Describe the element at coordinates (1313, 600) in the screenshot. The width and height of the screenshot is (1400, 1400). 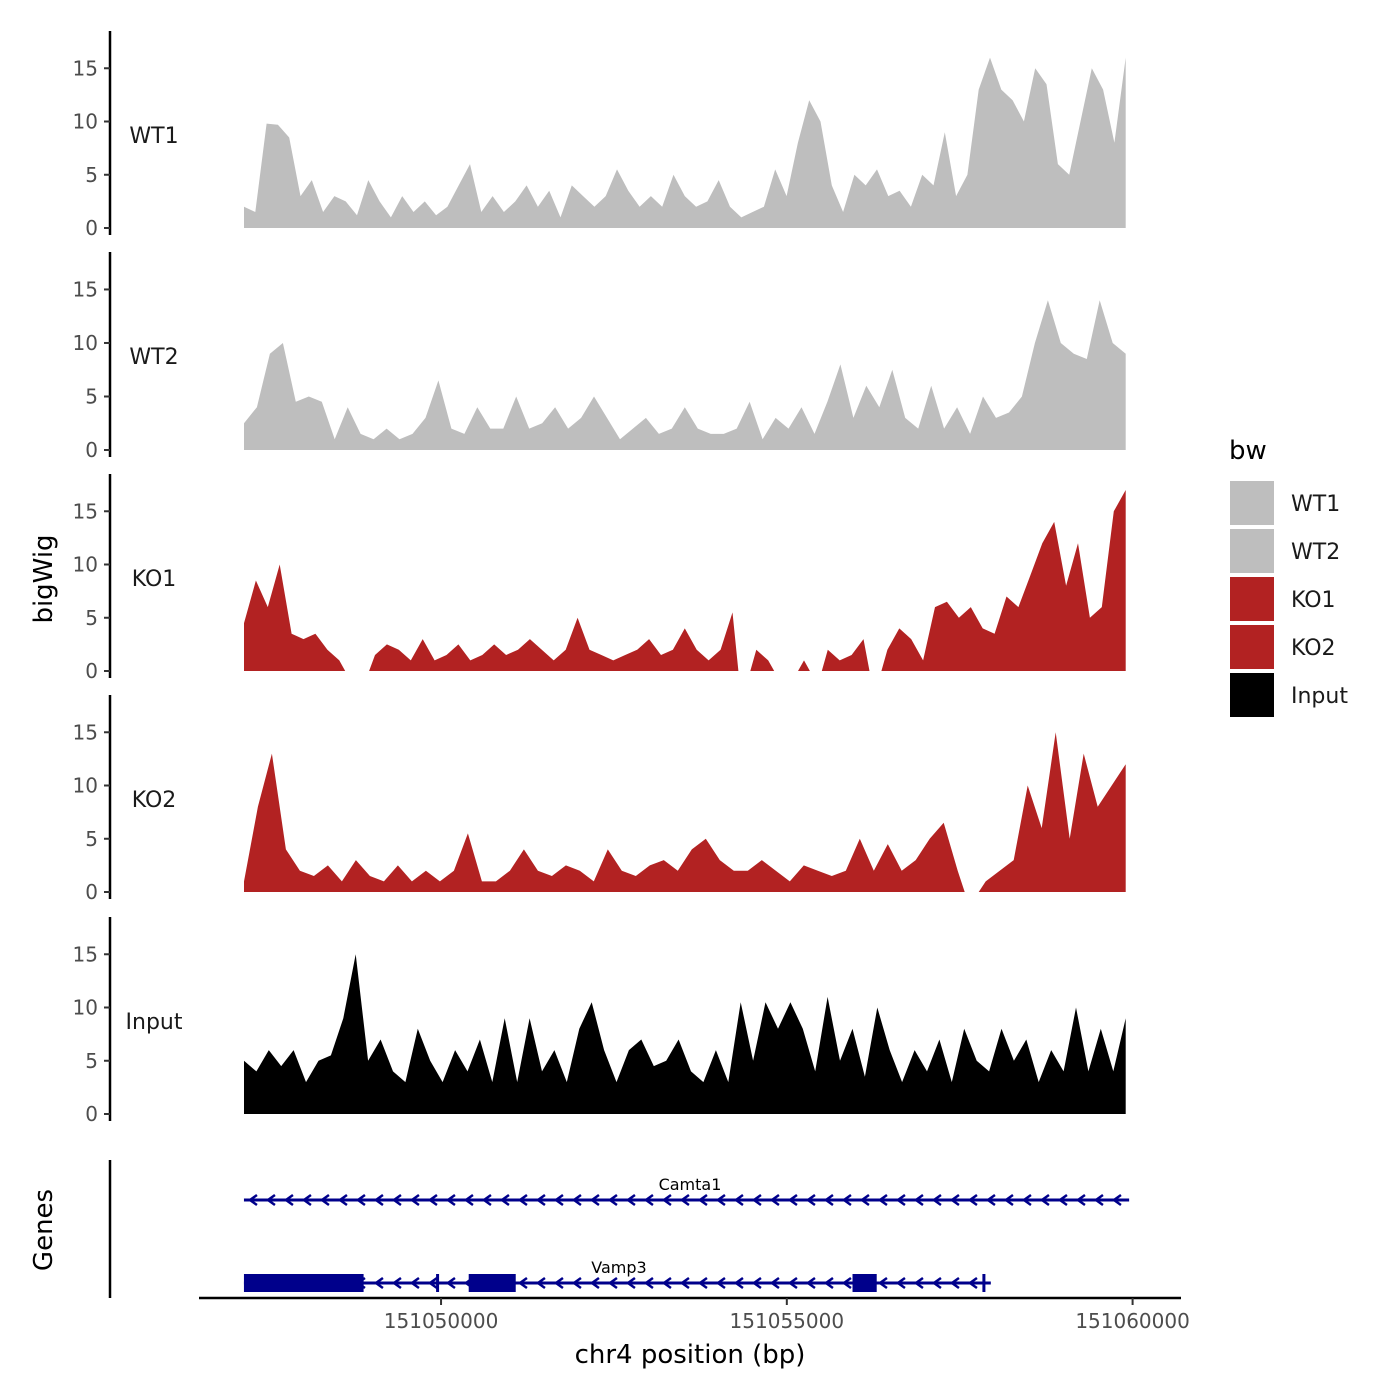
I see `legend-label-ko1: KO1` at that location.